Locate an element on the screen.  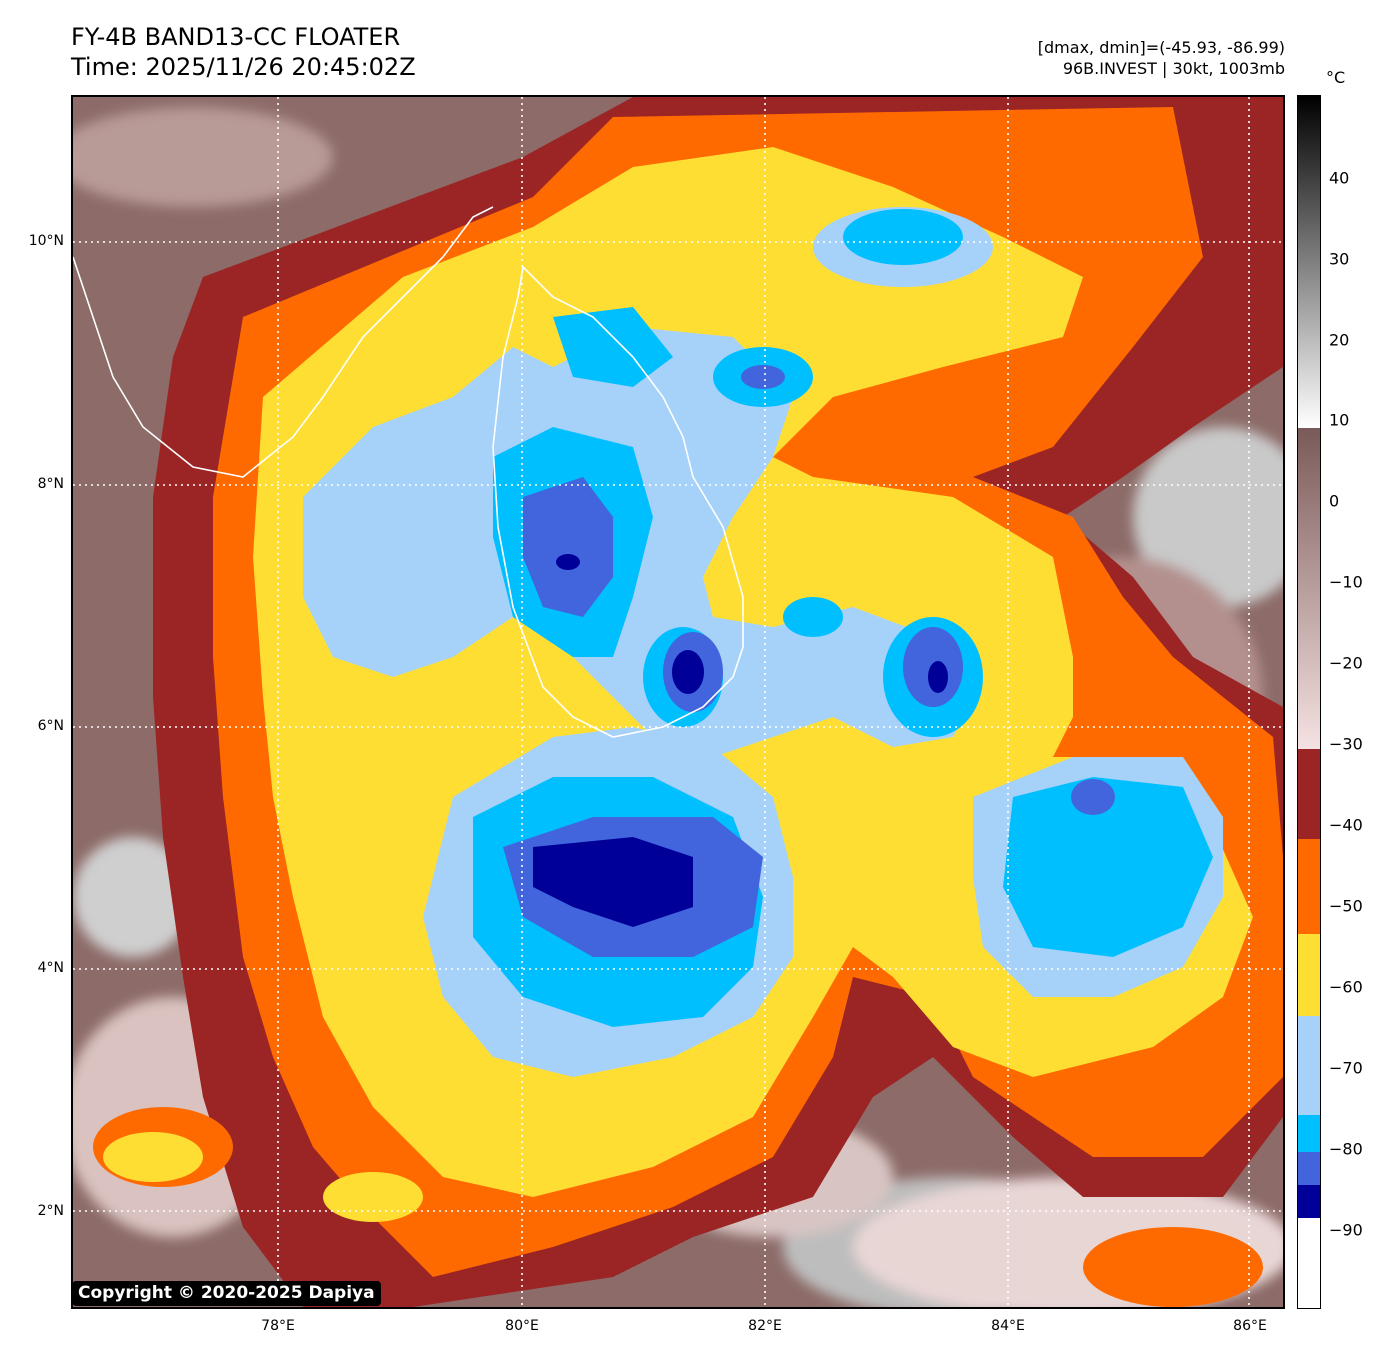
lon-label-82e: 82°E is located at coordinates (765, 1326).